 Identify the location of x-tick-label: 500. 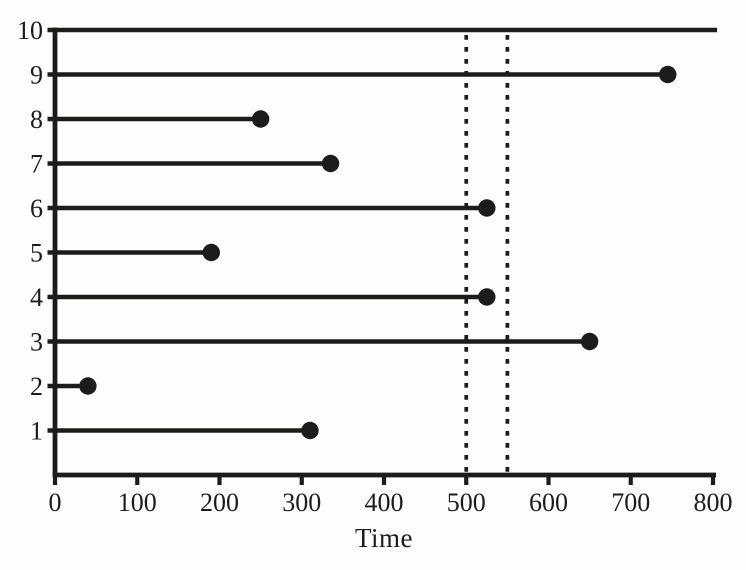
(466, 502).